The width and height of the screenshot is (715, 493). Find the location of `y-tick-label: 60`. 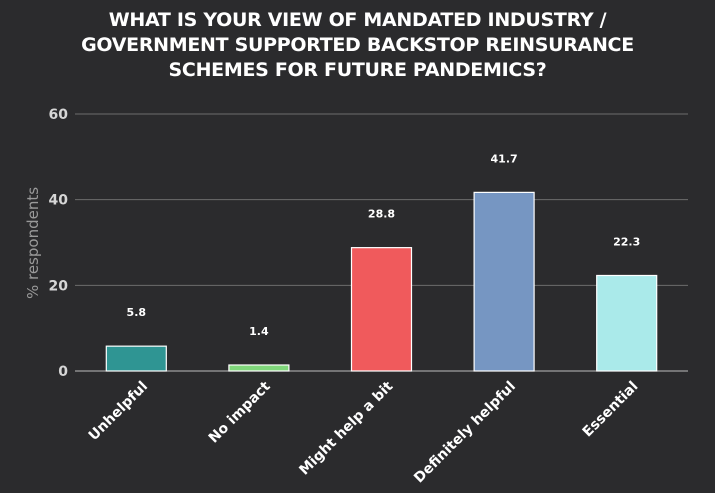

y-tick-label: 60 is located at coordinates (59, 115).